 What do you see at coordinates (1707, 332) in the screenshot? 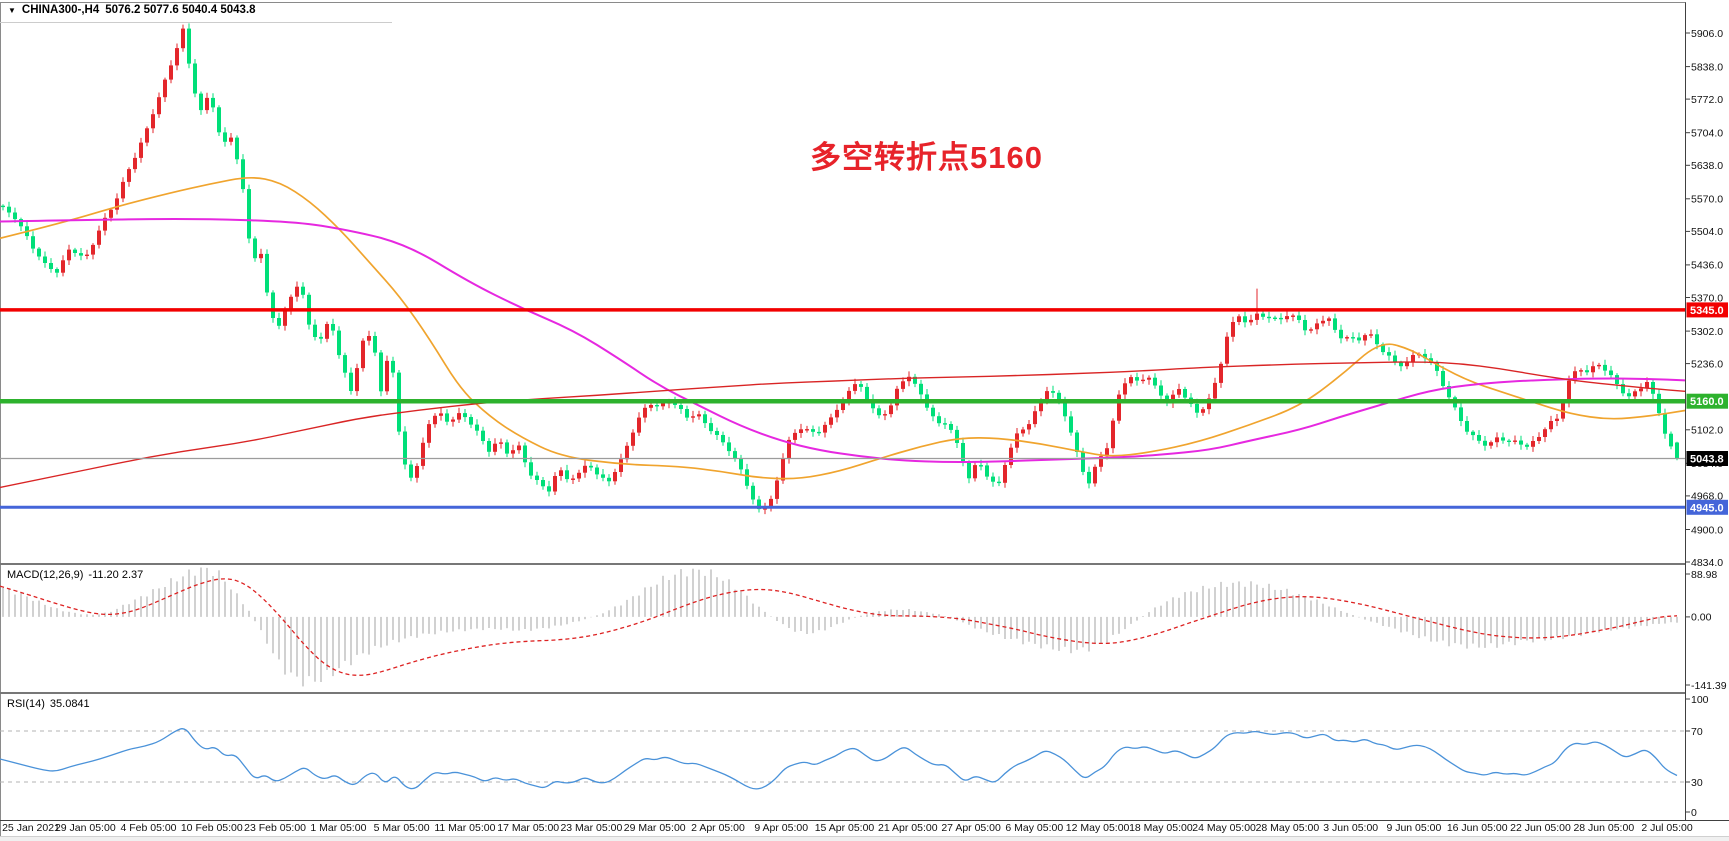
I see `svg-text: 5302.0` at bounding box center [1707, 332].